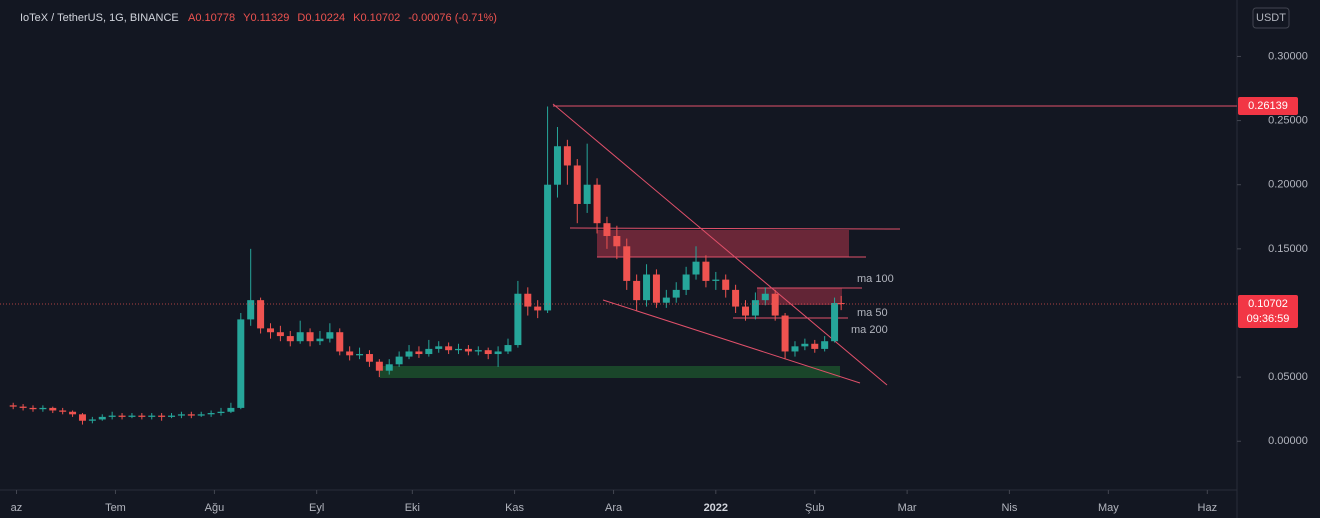  What do you see at coordinates (1288, 56) in the screenshot?
I see `y-tick-label: 0.30000` at bounding box center [1288, 56].